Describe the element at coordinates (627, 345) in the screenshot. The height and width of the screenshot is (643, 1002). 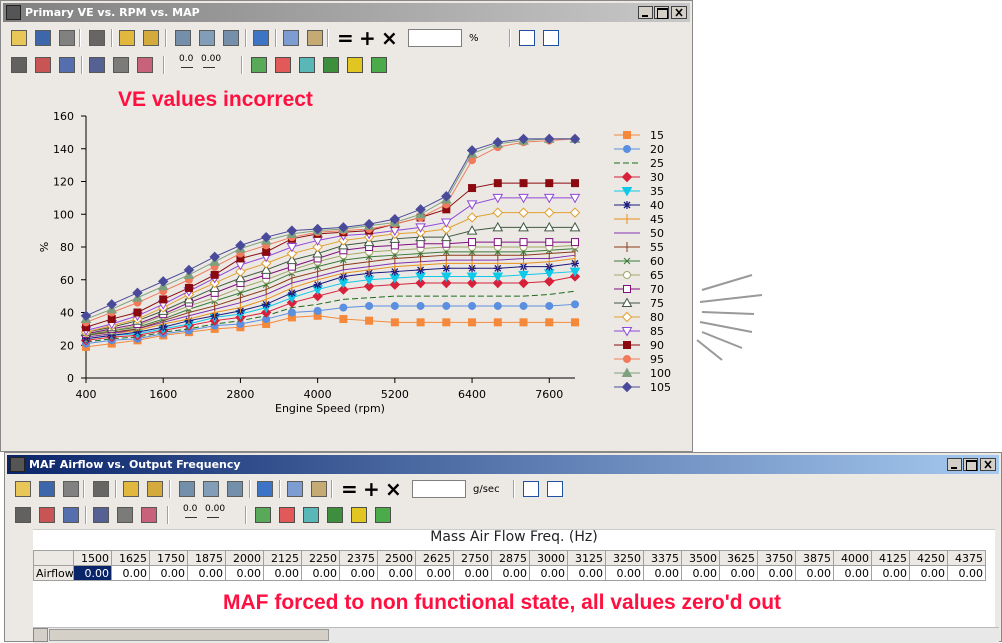
I see `legend-marker` at that location.